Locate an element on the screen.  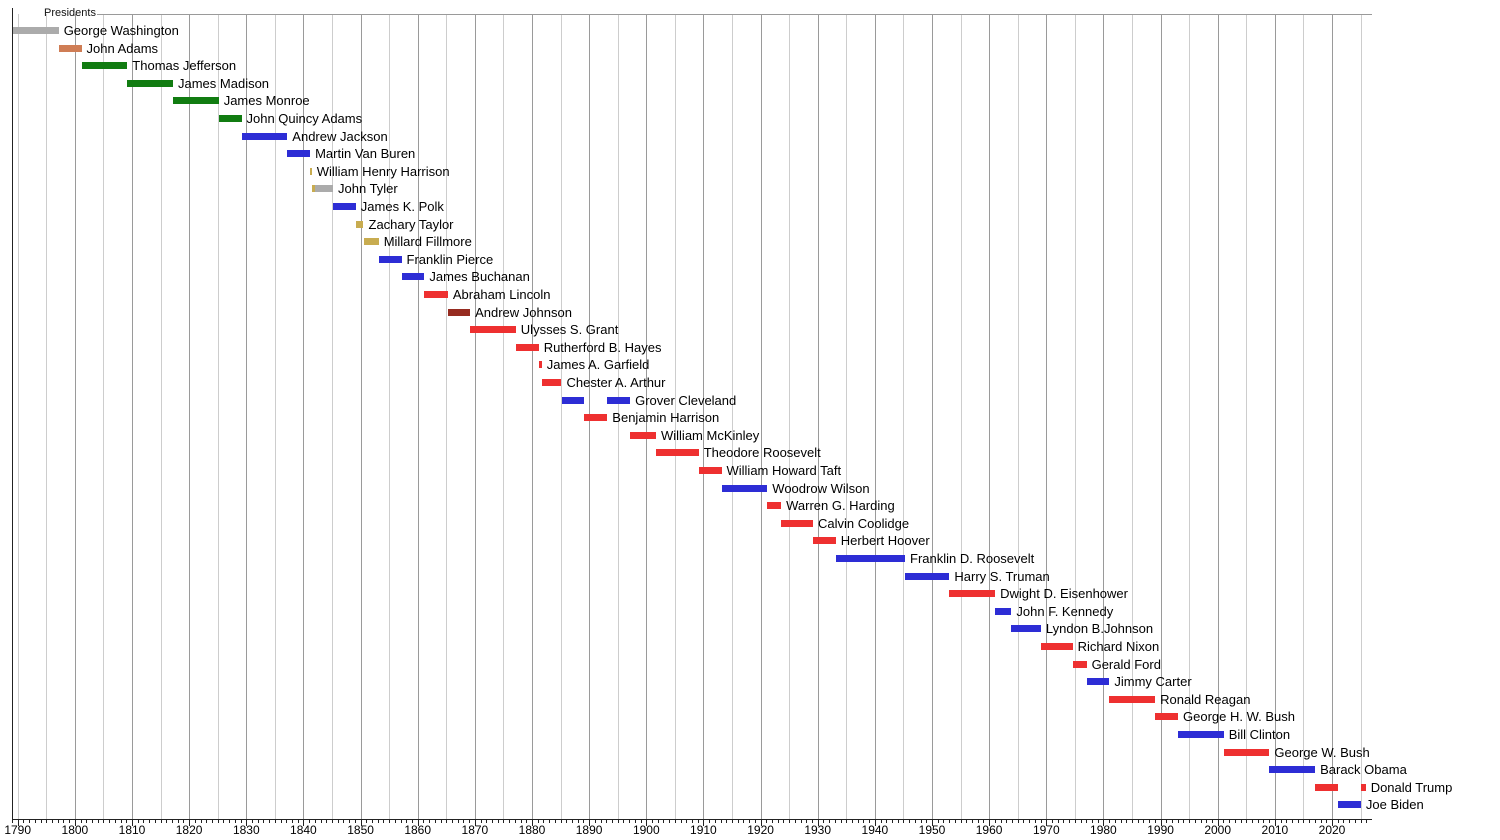
president-name-label: James A. Garfield is located at coordinates (598, 365).